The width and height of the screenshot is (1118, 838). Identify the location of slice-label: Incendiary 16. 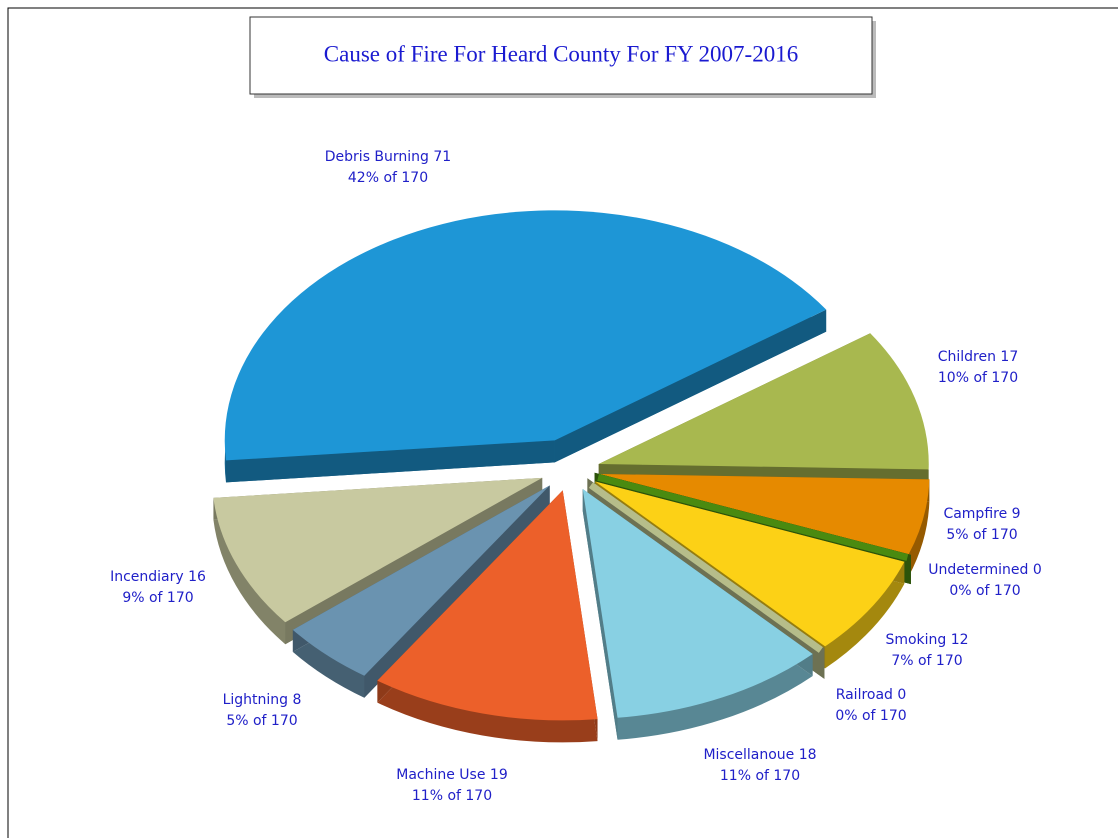
(158, 577).